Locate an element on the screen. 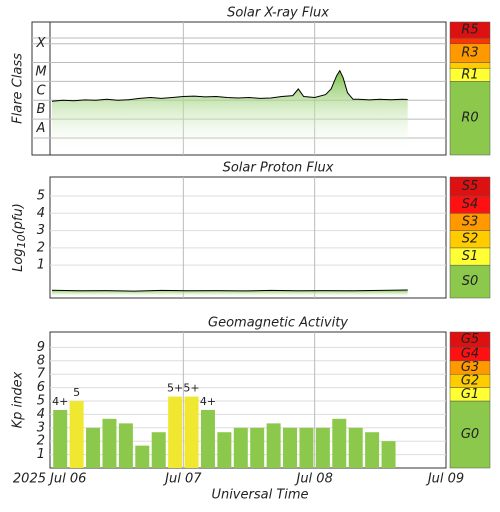 This screenshot has width=500, height=512. scale-label: S3 is located at coordinates (470, 221).